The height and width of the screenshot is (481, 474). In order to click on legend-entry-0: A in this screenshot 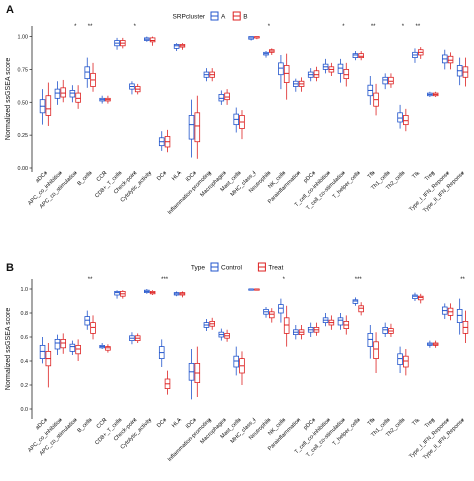, I will do `click(223, 17)`.